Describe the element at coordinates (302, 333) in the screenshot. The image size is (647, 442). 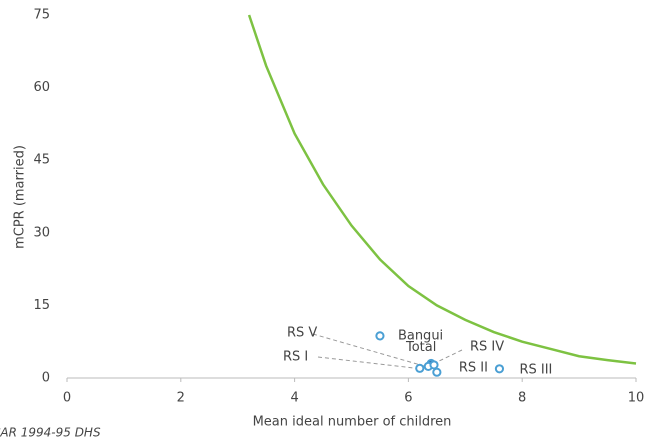
I see `point-label: RS V` at that location.